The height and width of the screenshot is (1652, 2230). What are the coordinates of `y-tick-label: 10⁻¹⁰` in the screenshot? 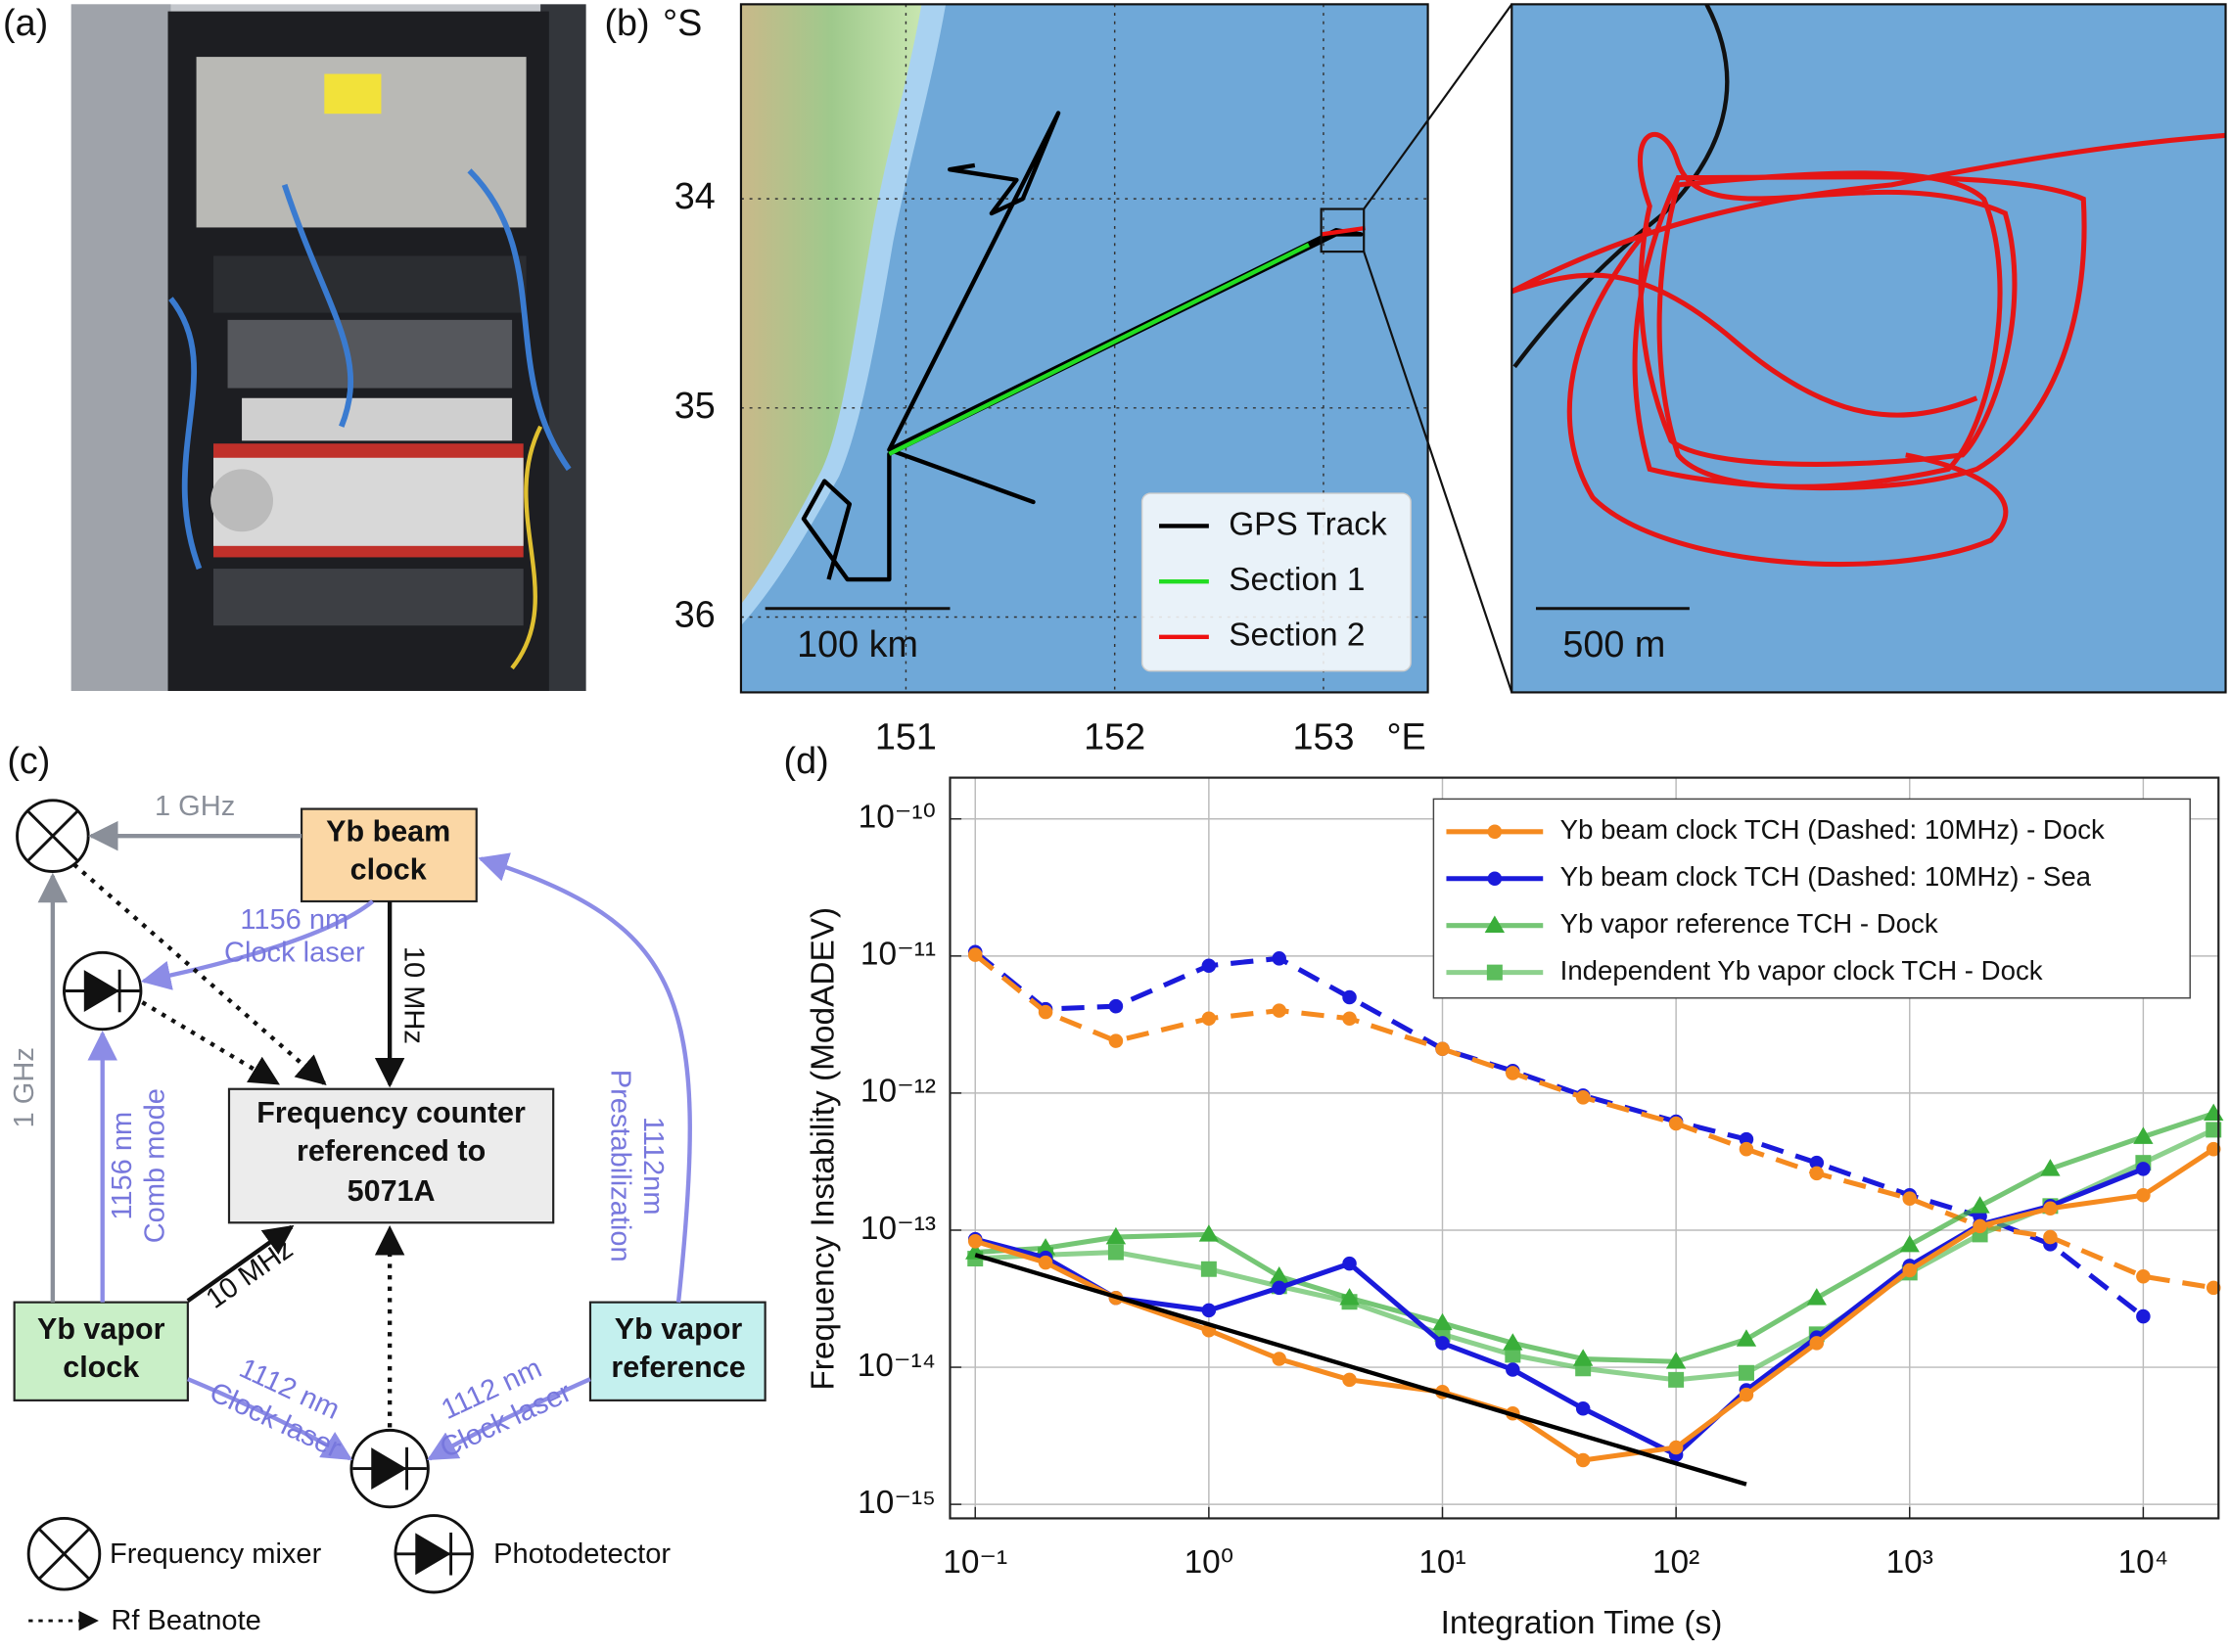 It's located at (897, 818).